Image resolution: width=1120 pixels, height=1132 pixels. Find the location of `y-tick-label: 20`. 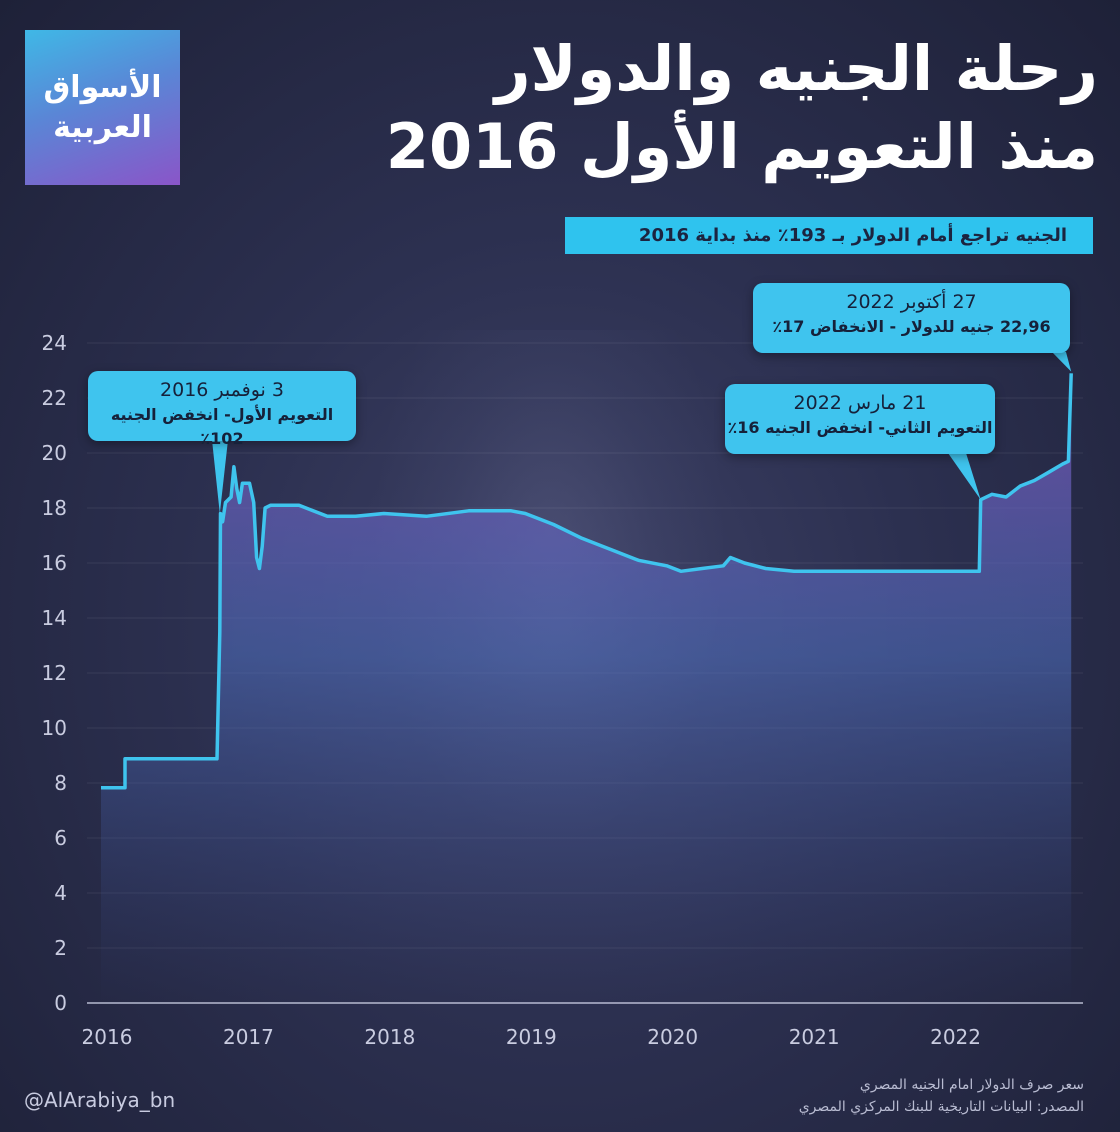

y-tick-label: 20 is located at coordinates (54, 453).